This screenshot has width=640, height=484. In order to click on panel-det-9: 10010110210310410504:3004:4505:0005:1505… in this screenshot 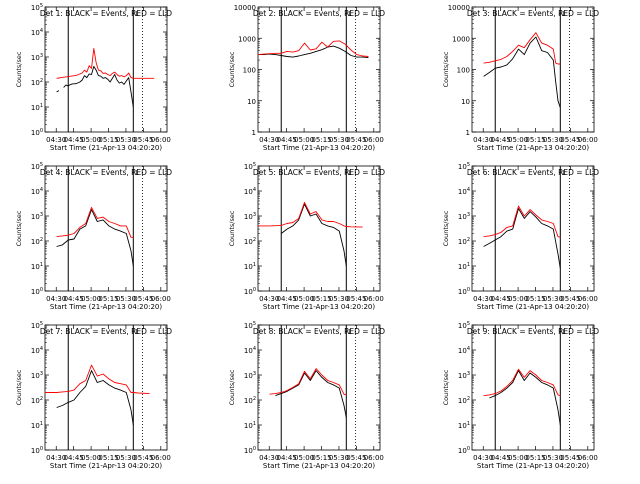, I will do `click(520, 395)`.